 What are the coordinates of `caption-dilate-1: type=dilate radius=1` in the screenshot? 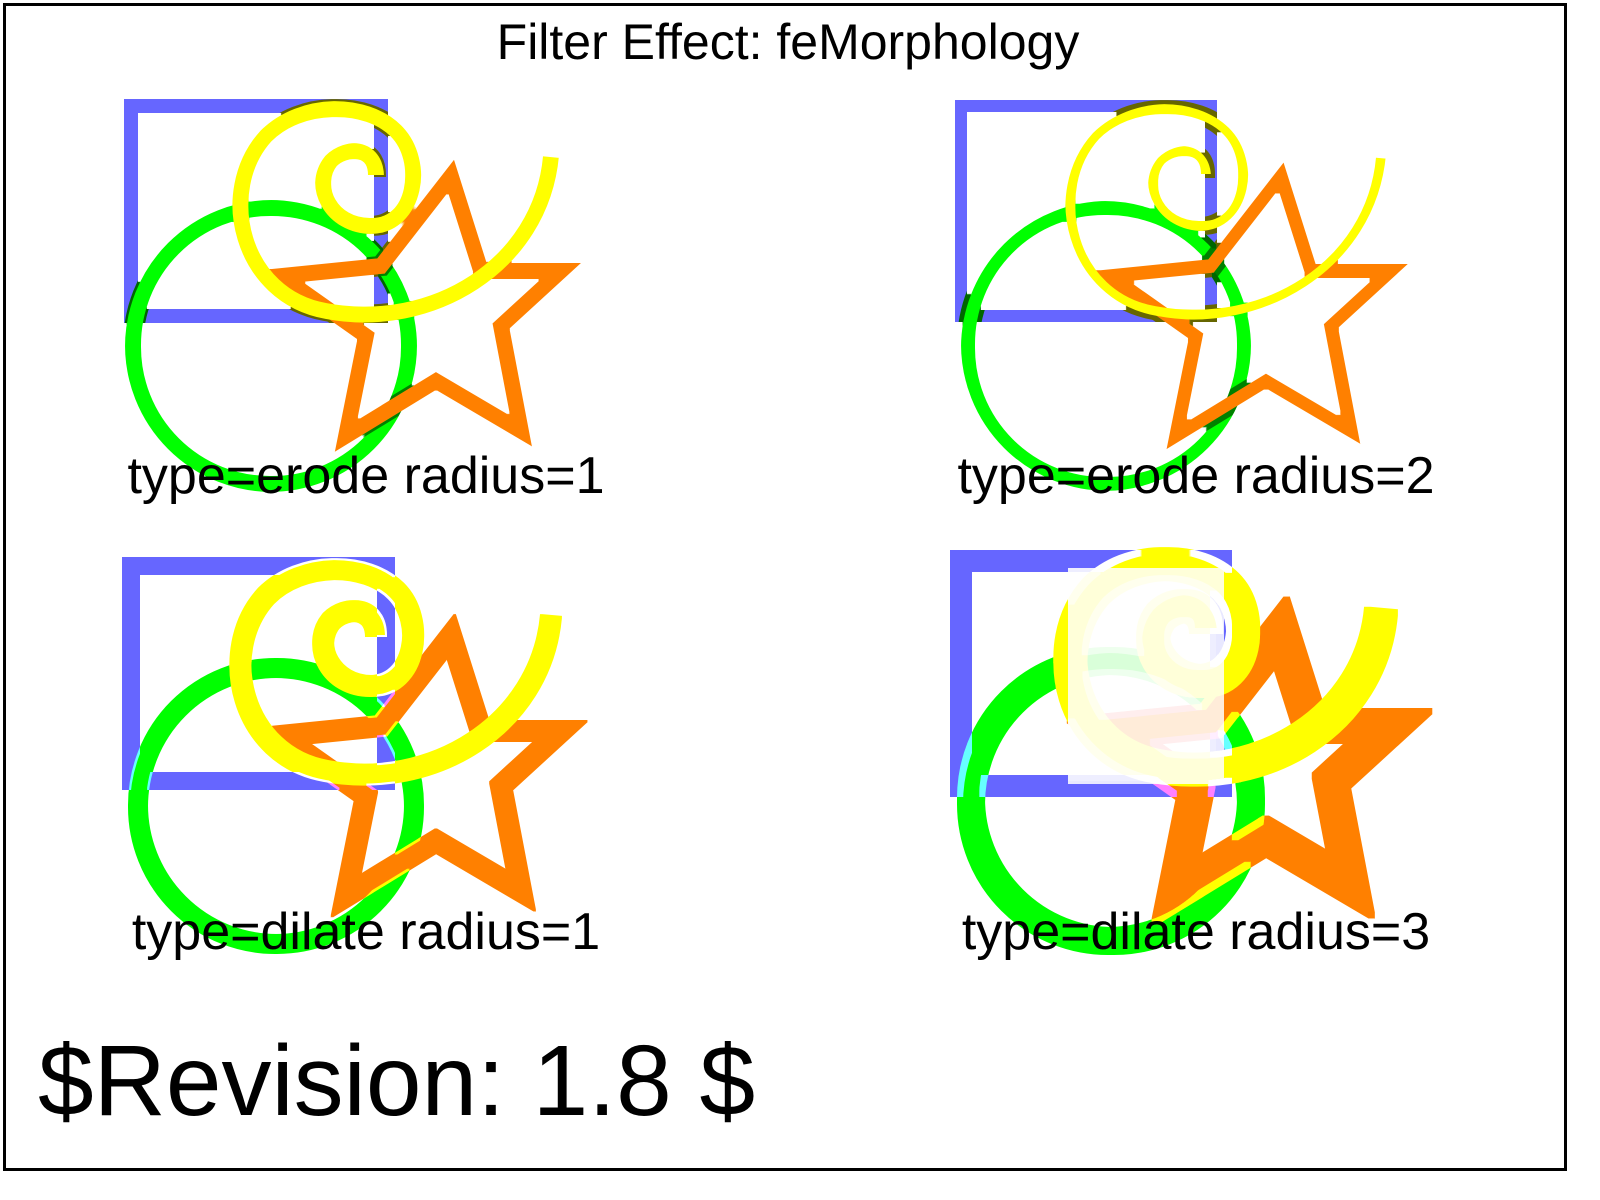 It's located at (366, 932).